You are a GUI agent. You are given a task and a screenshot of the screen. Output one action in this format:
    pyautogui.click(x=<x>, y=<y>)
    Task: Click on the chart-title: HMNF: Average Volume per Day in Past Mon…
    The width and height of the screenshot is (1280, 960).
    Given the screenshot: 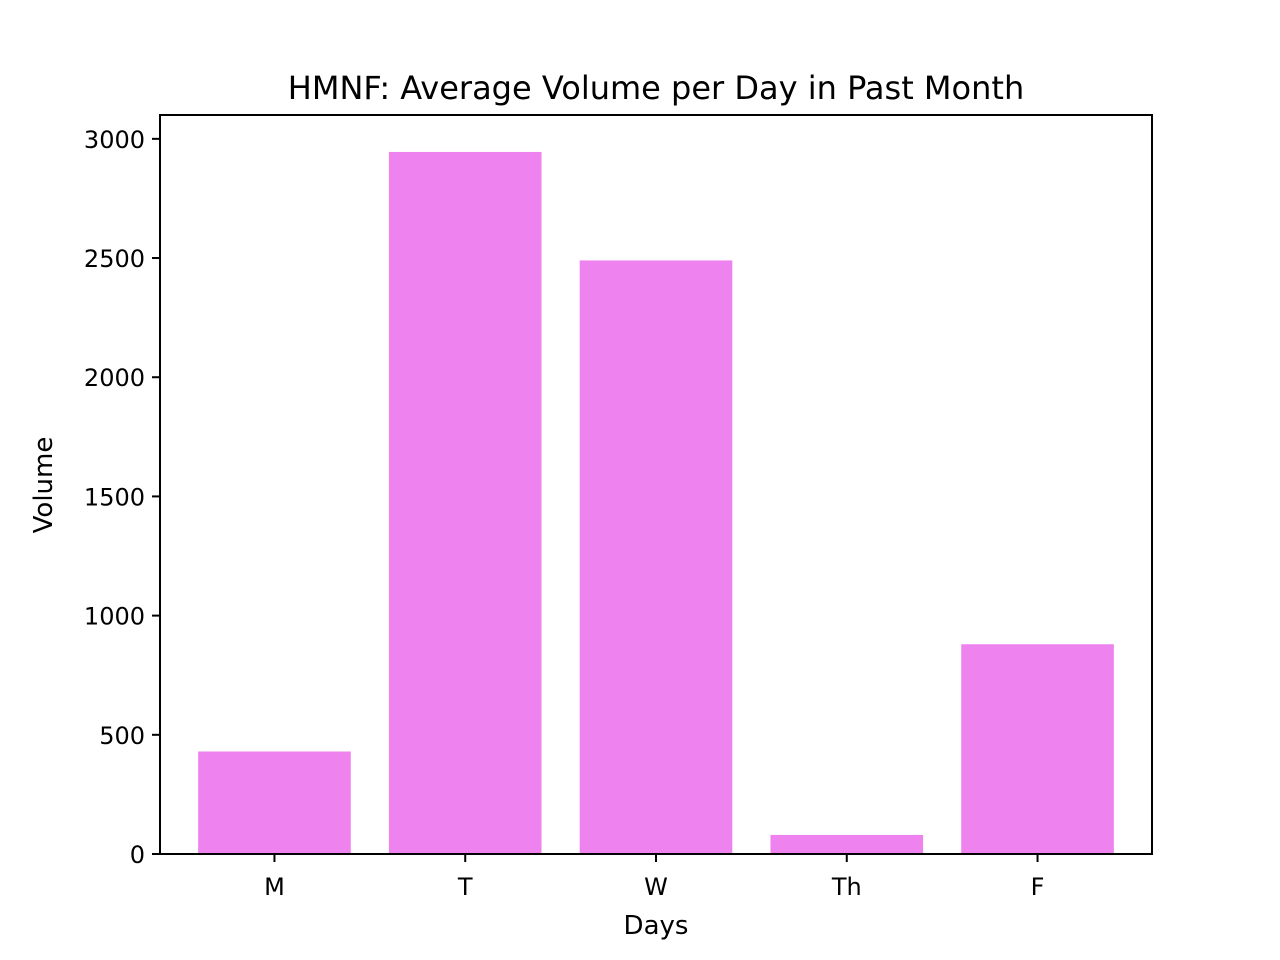 What is the action you would take?
    pyautogui.click(x=656, y=88)
    